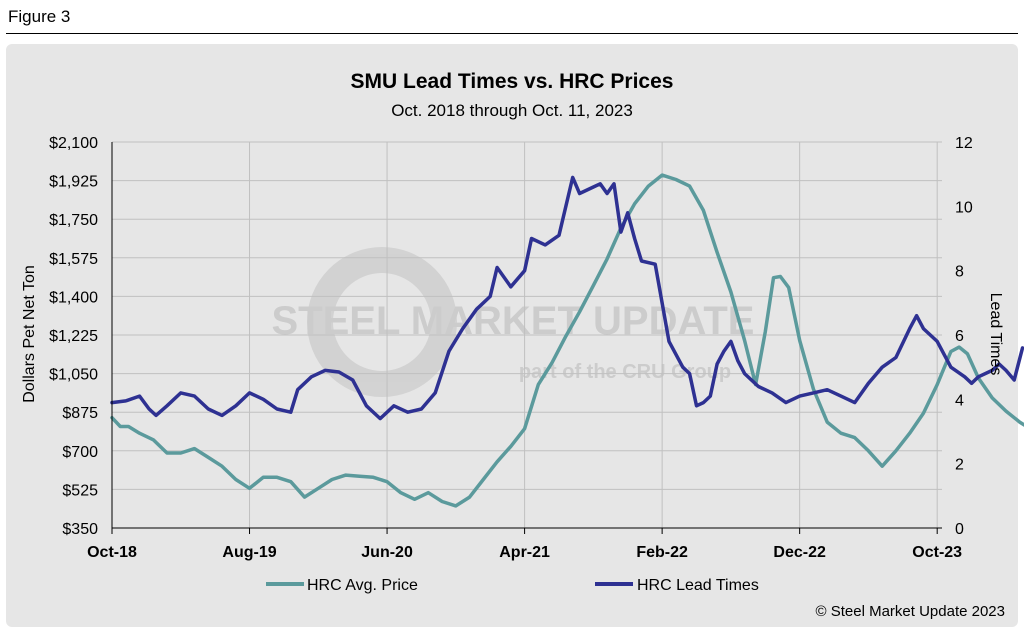  I want to click on watermark-logo-icon, so click(382, 322).